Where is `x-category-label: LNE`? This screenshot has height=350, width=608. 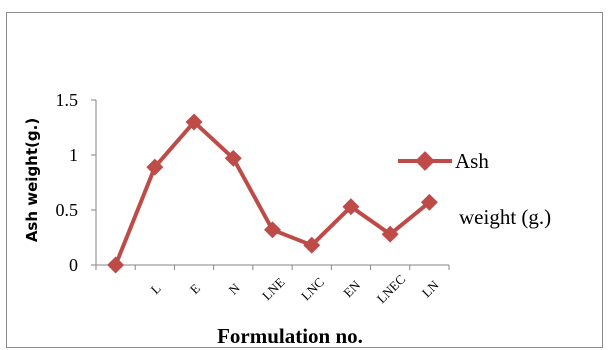 x-category-label: LNE is located at coordinates (273, 289).